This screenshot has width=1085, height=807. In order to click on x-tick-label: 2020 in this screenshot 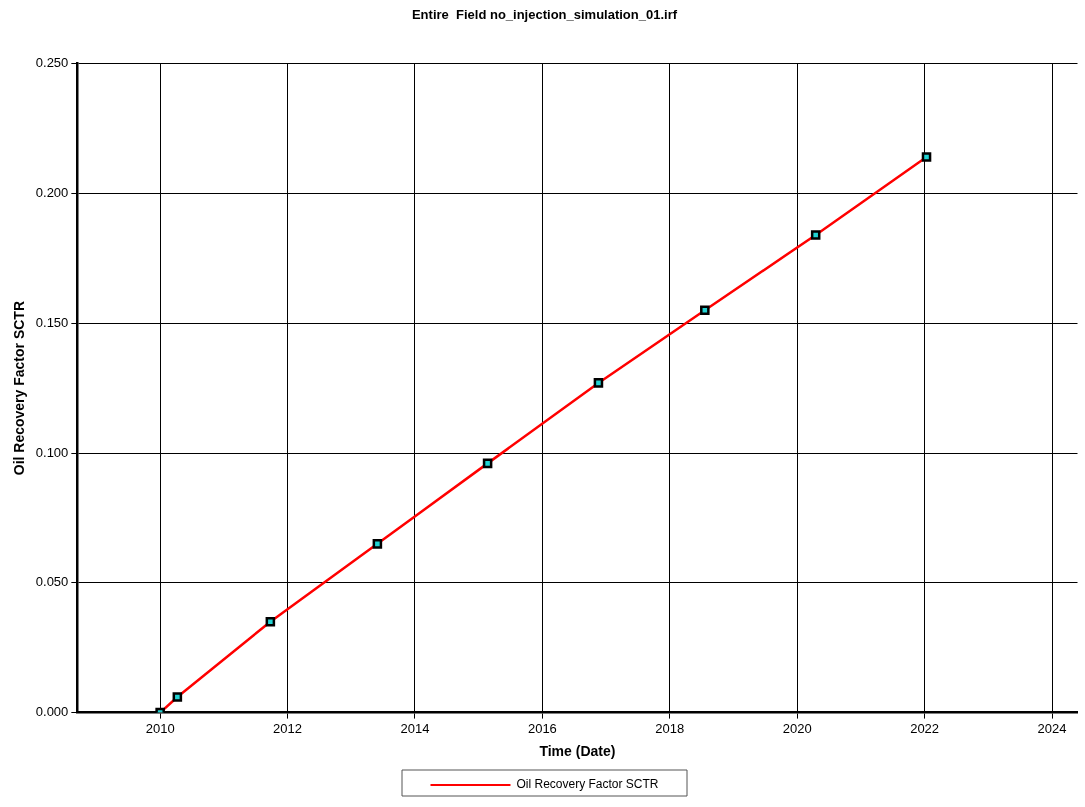, I will do `click(797, 728)`.